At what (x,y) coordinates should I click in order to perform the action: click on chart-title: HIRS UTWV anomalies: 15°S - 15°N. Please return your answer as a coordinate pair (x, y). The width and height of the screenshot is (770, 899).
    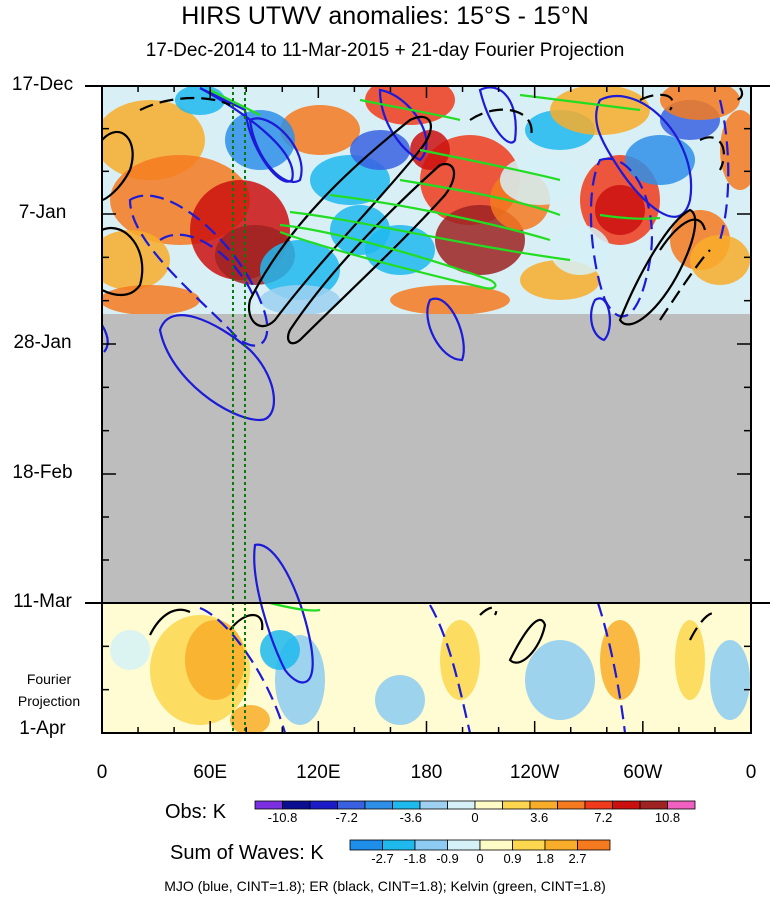
    Looking at the image, I should click on (385, 16).